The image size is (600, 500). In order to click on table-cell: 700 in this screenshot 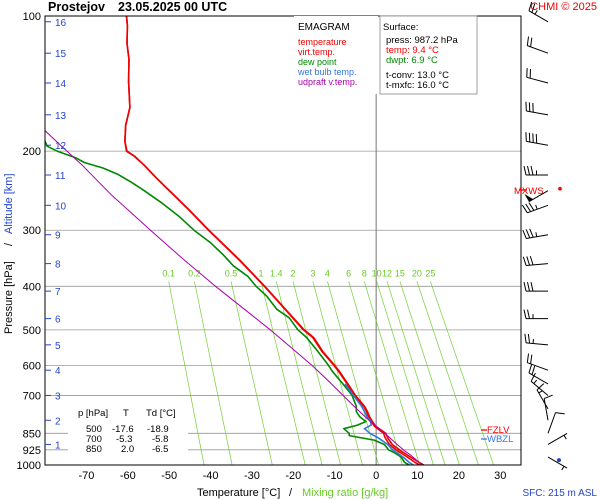, I will do `click(94, 439)`.